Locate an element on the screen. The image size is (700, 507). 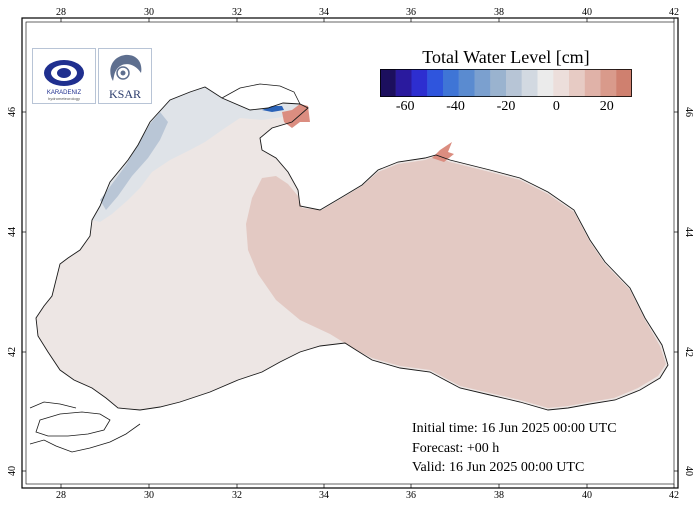
lon-label-bottom: 34 is located at coordinates (324, 495).